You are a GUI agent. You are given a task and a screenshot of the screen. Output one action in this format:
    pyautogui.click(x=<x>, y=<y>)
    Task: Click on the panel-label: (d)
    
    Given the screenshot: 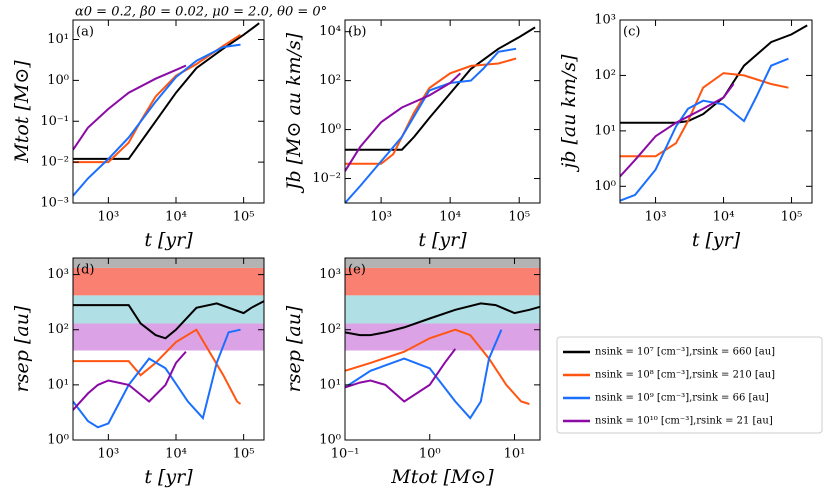 What is the action you would take?
    pyautogui.click(x=85, y=270)
    